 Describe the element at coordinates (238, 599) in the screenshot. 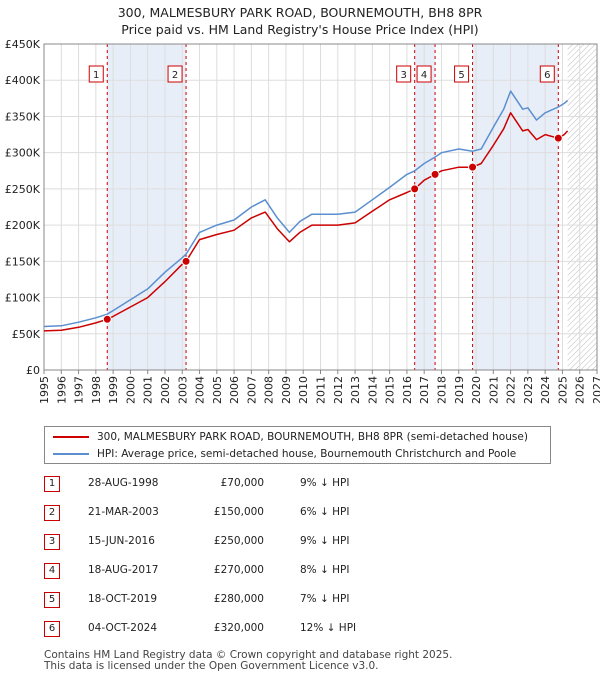

I see `transaction-price: £280,000` at that location.